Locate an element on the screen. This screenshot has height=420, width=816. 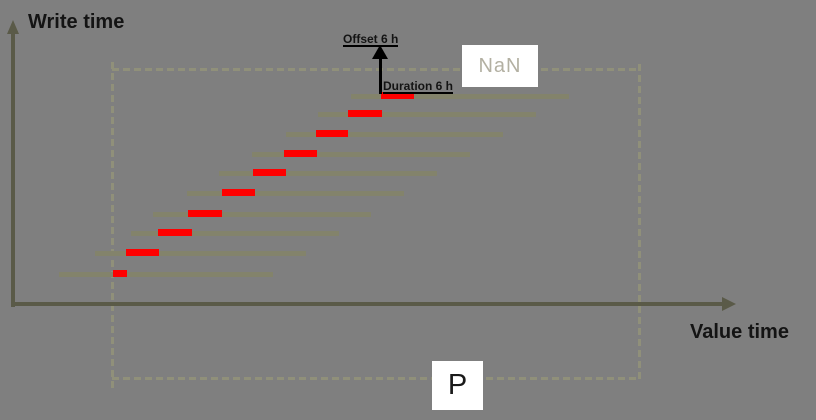
x-axis-label: Value time is located at coordinates (739, 332).